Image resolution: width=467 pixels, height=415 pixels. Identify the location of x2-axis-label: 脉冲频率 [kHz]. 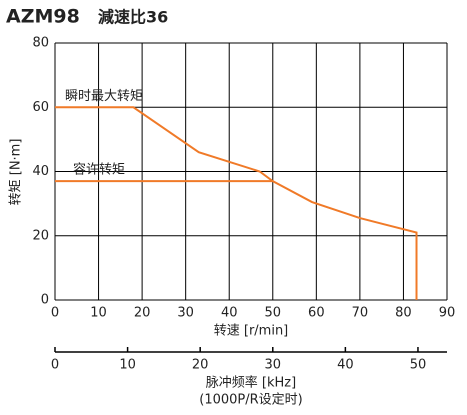
(251, 383).